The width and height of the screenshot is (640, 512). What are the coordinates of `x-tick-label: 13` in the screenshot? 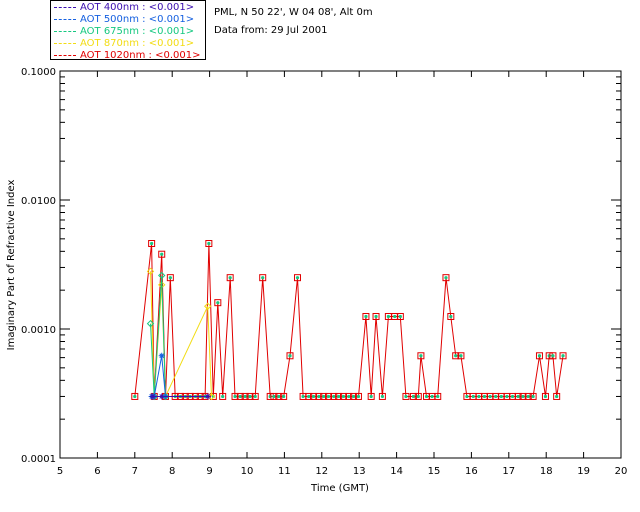 It's located at (359, 471).